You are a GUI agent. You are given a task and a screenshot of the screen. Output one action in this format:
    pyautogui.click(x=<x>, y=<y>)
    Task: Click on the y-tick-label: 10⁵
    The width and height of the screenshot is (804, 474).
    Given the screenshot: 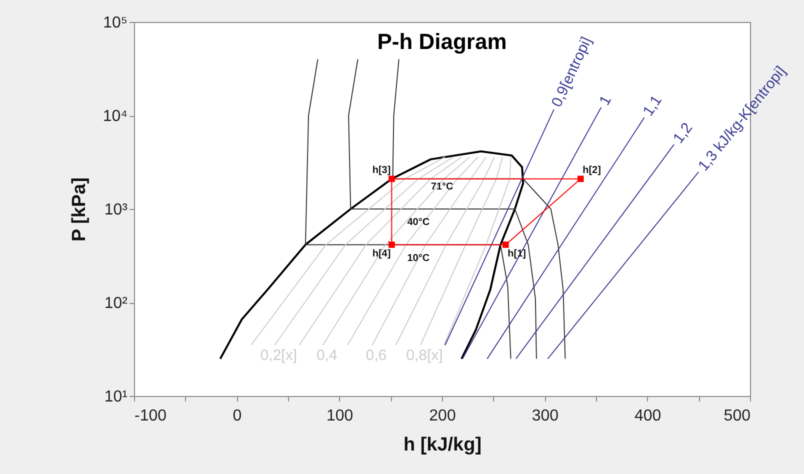 What is the action you would take?
    pyautogui.click(x=115, y=23)
    